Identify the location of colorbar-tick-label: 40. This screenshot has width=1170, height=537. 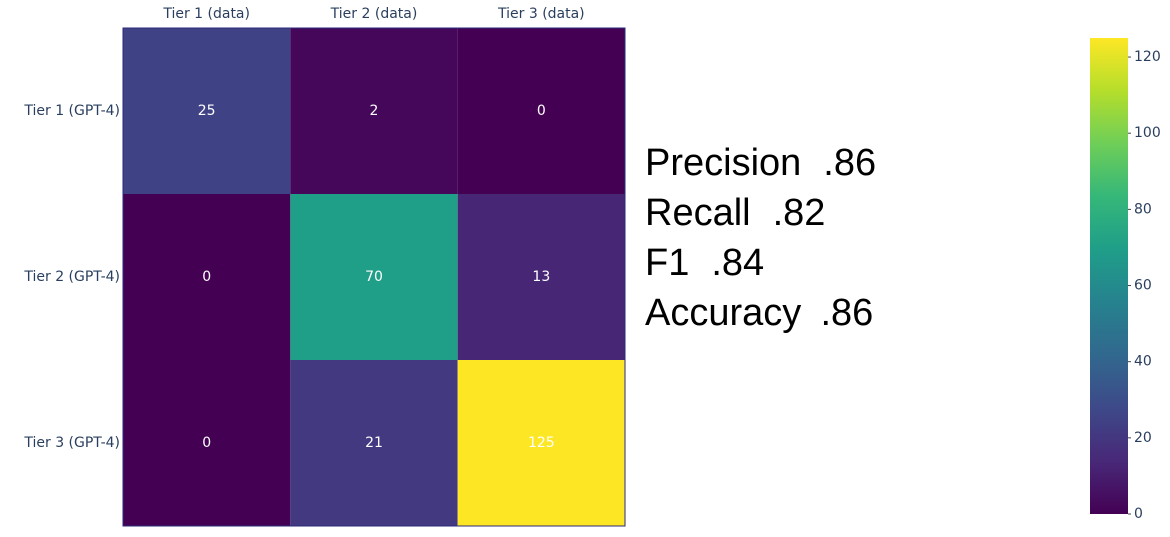
(1143, 362).